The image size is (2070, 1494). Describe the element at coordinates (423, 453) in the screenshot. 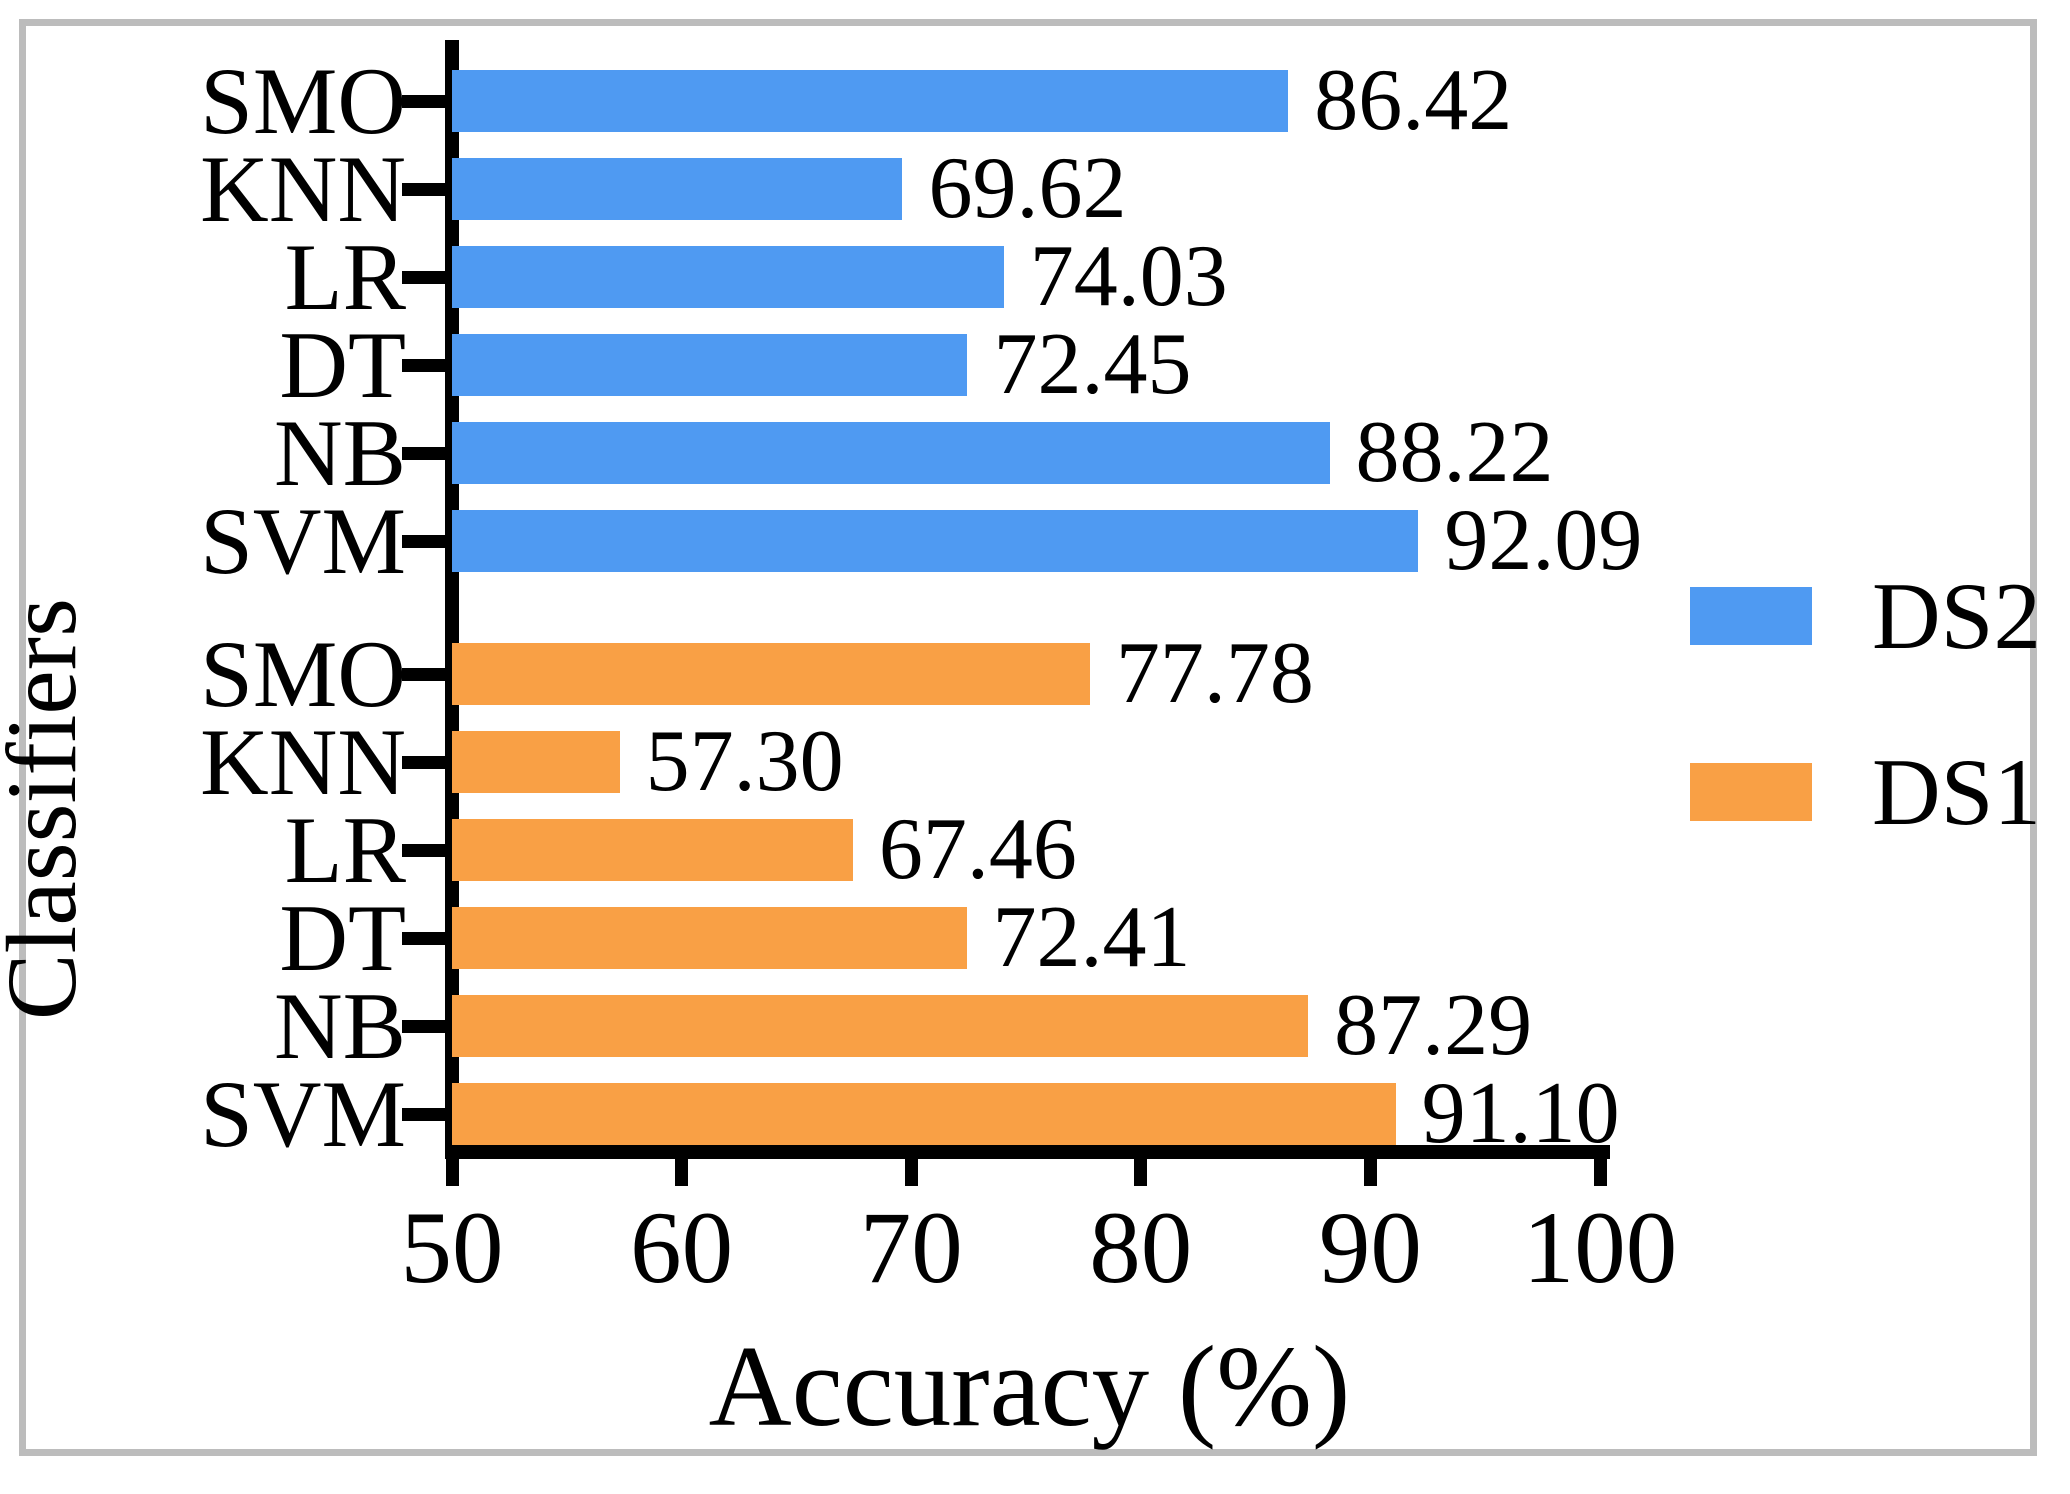

I see `y-tick-ds2-nb` at that location.